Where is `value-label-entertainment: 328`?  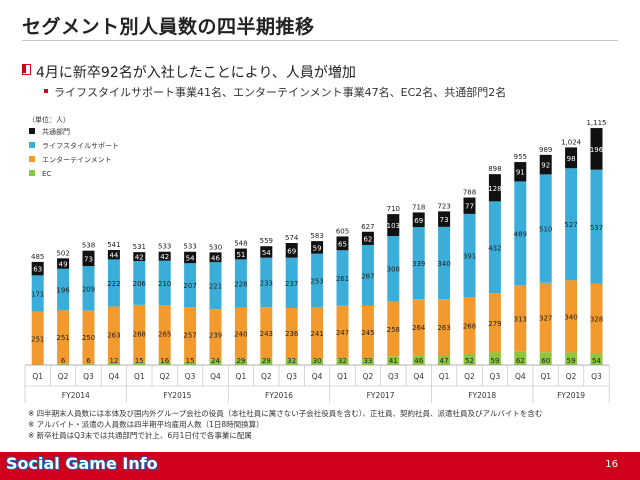
value-label-entertainment: 328 is located at coordinates (596, 320).